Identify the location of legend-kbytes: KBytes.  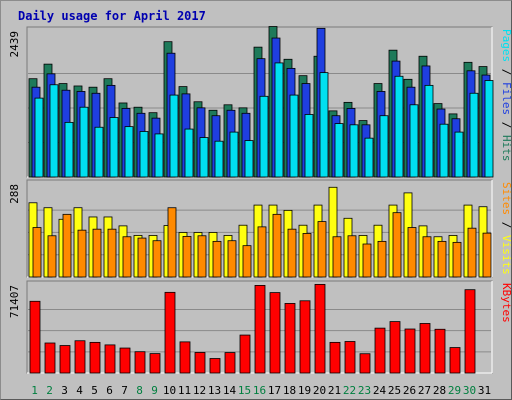
(505, 303).